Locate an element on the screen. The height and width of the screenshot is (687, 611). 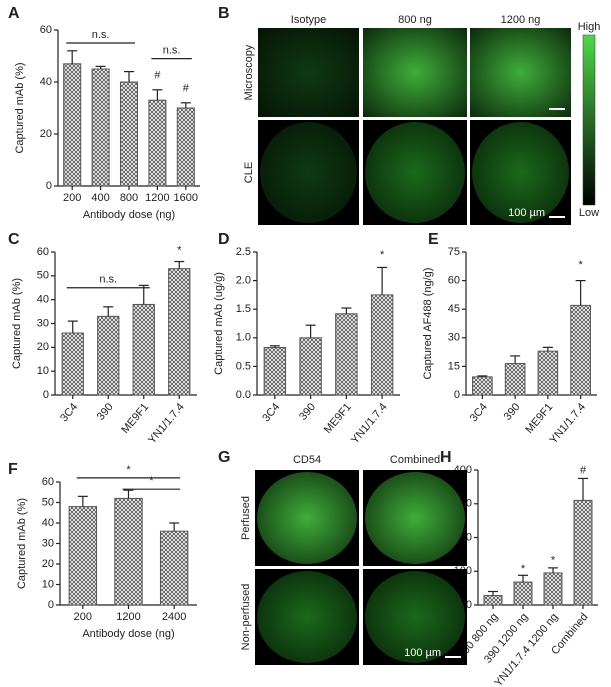
y-axis-label: Captured mAb (ug/g) is located at coordinates (219, 323).